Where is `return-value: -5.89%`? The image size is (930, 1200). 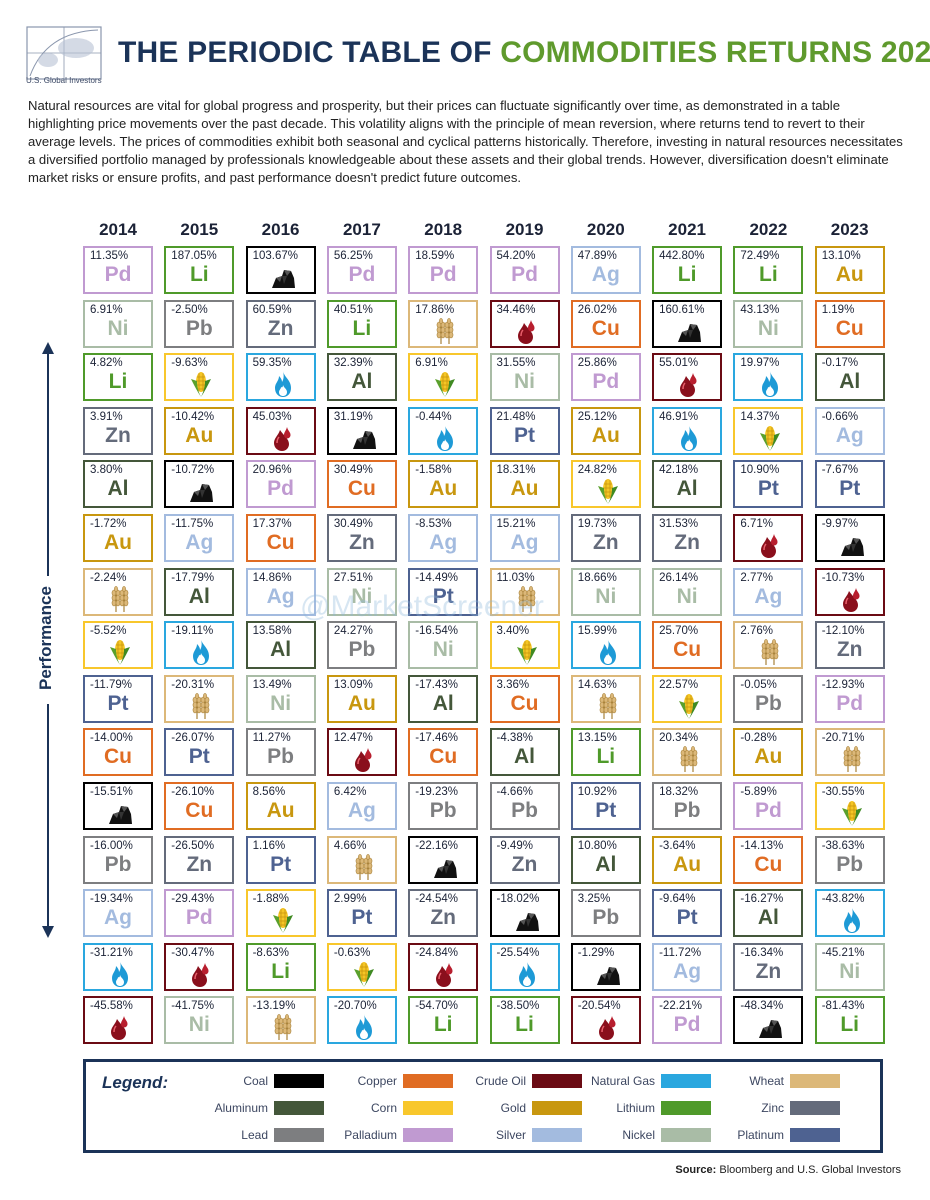
return-value: -5.89% is located at coordinates (758, 792).